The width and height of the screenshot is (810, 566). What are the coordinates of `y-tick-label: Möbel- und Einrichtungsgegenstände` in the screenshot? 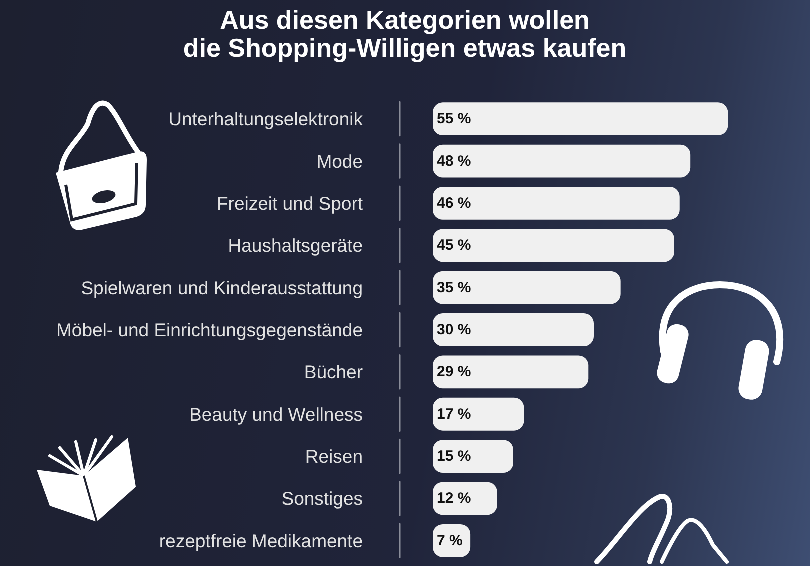 It's located at (209, 330).